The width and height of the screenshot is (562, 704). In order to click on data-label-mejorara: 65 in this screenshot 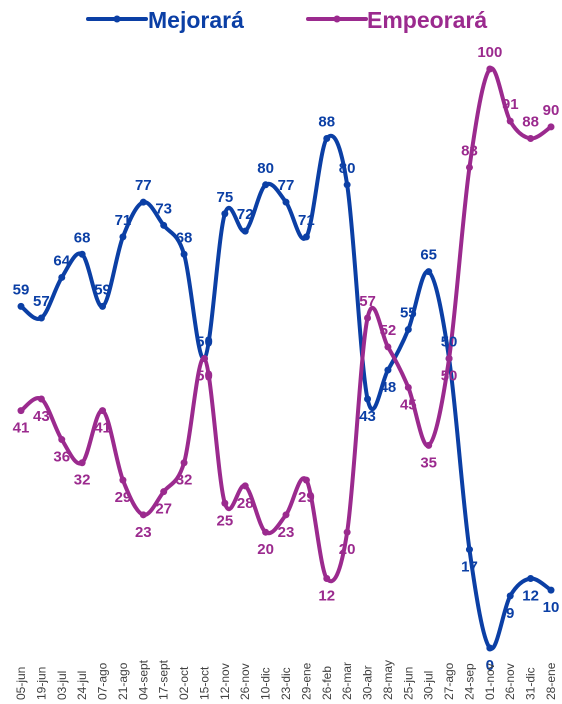, I will do `click(428, 255)`.